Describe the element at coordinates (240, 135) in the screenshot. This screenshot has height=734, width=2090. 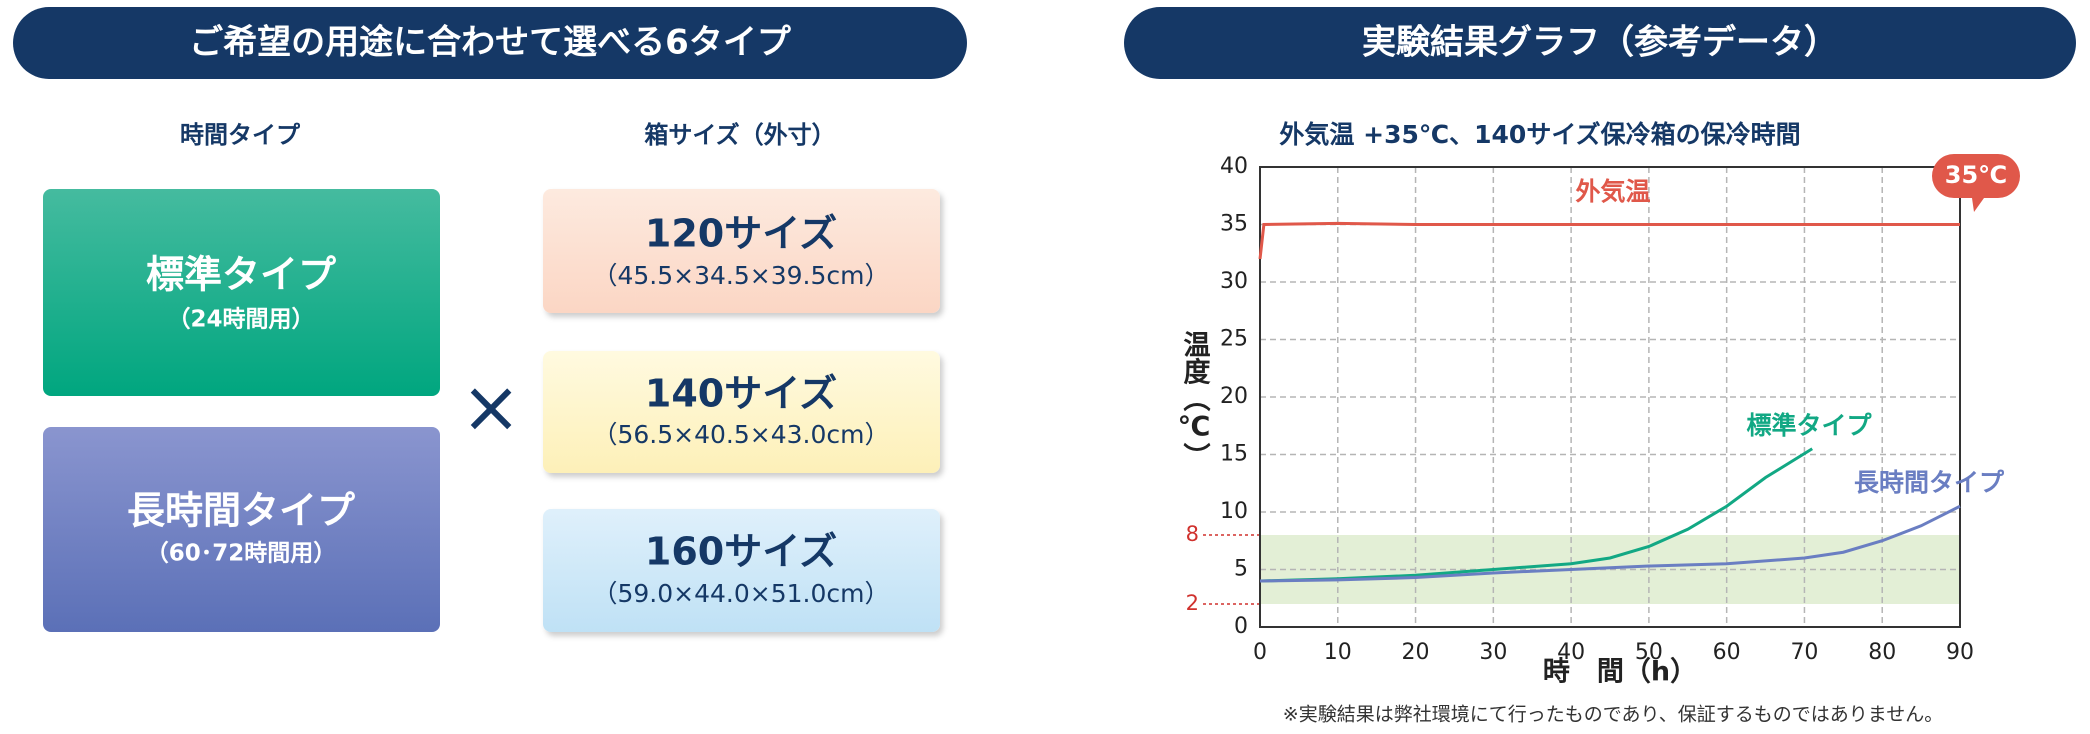
I see `column-heading: 時間タイプ` at that location.